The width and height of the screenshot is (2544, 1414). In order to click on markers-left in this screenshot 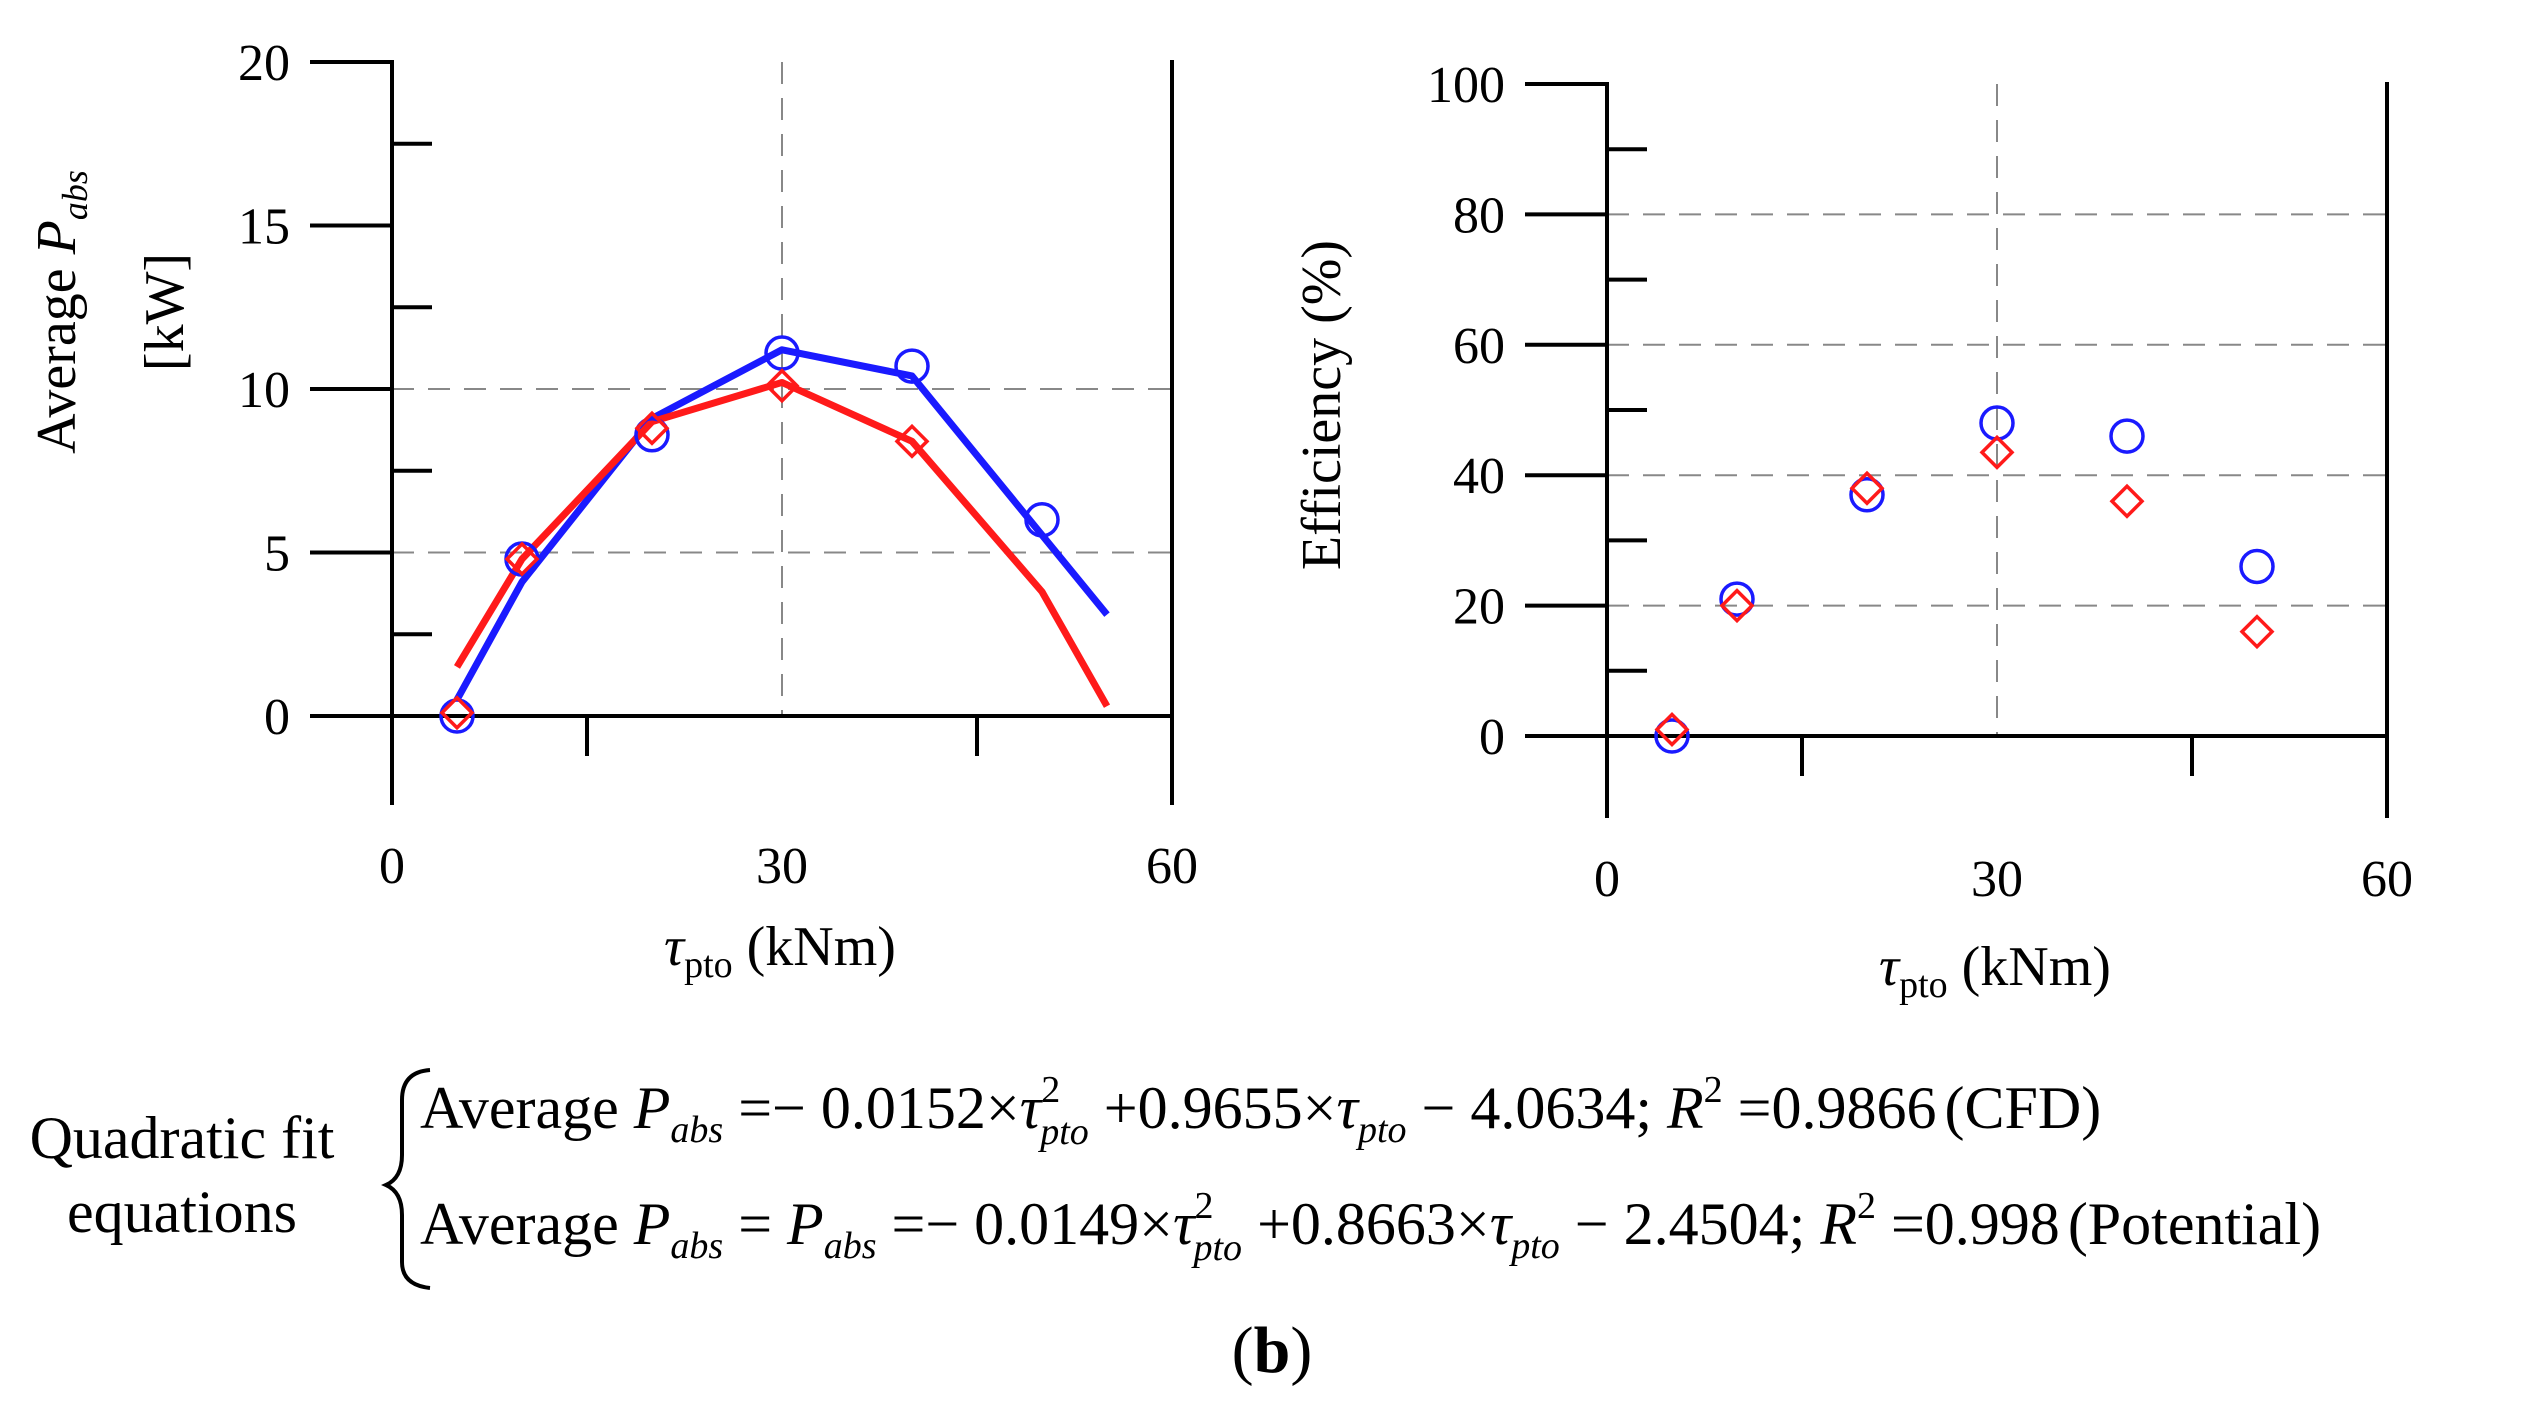, I will do `click(749, 534)`.